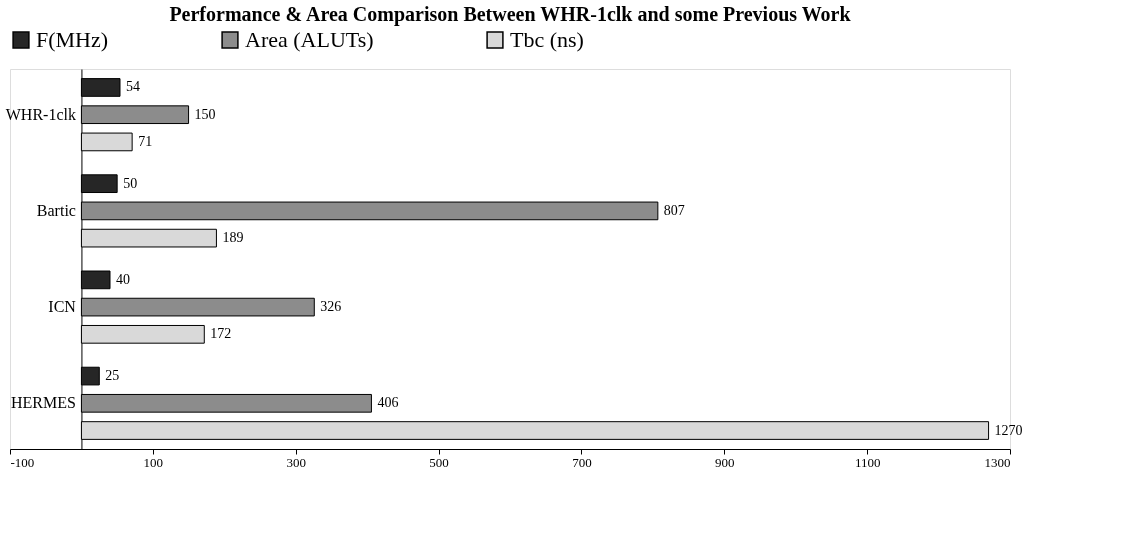  What do you see at coordinates (112, 376) in the screenshot?
I see `data-label: 25` at bounding box center [112, 376].